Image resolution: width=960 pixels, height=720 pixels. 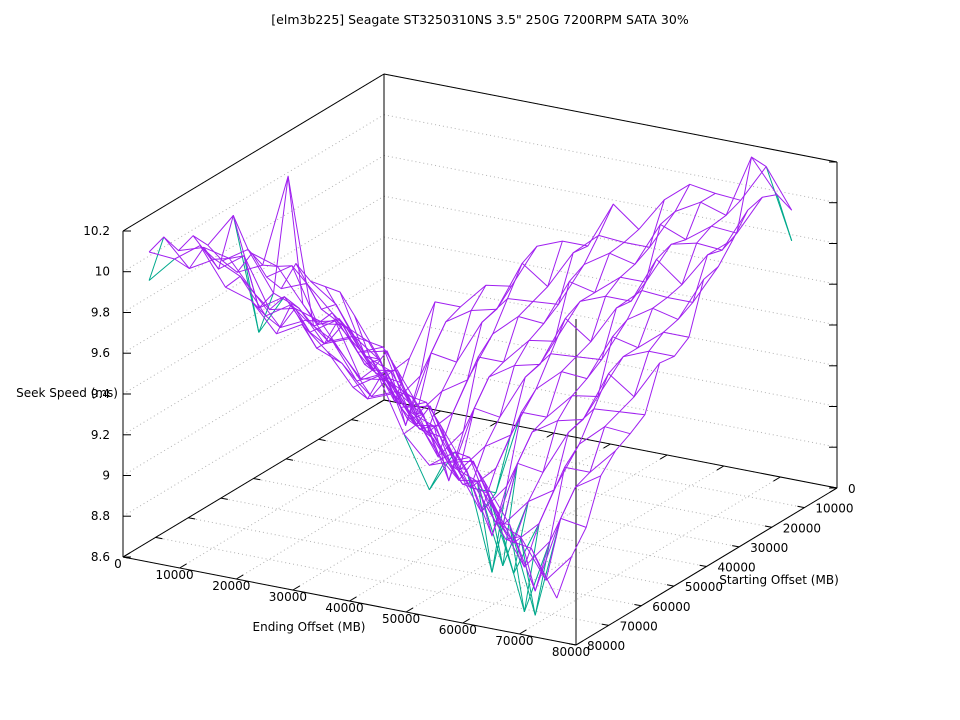 I want to click on x-tick-label: 0, so click(x=118, y=564).